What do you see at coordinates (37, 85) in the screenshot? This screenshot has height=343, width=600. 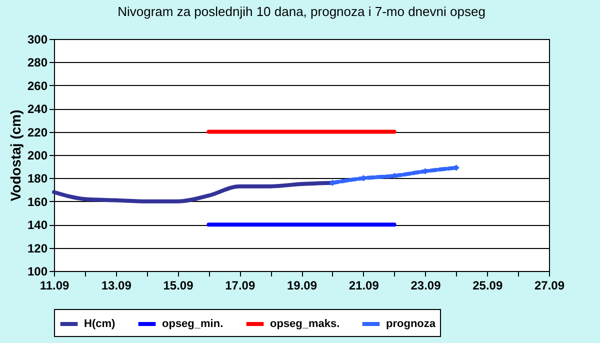 I see `y-tick-label: 260` at bounding box center [37, 85].